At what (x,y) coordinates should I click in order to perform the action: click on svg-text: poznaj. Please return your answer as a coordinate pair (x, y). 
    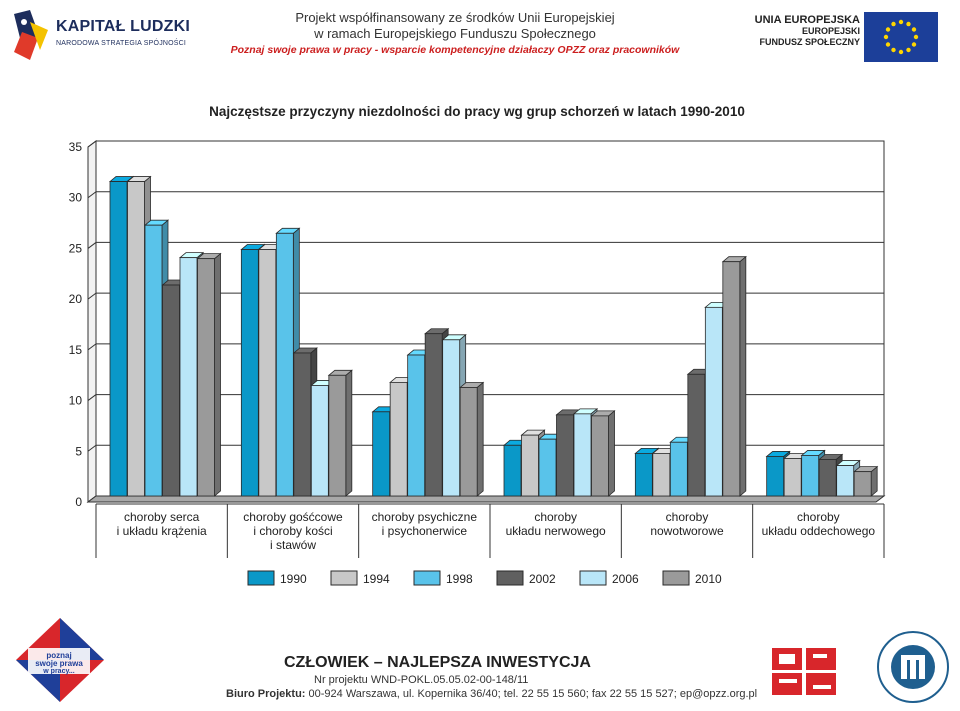
    Looking at the image, I should click on (58, 655).